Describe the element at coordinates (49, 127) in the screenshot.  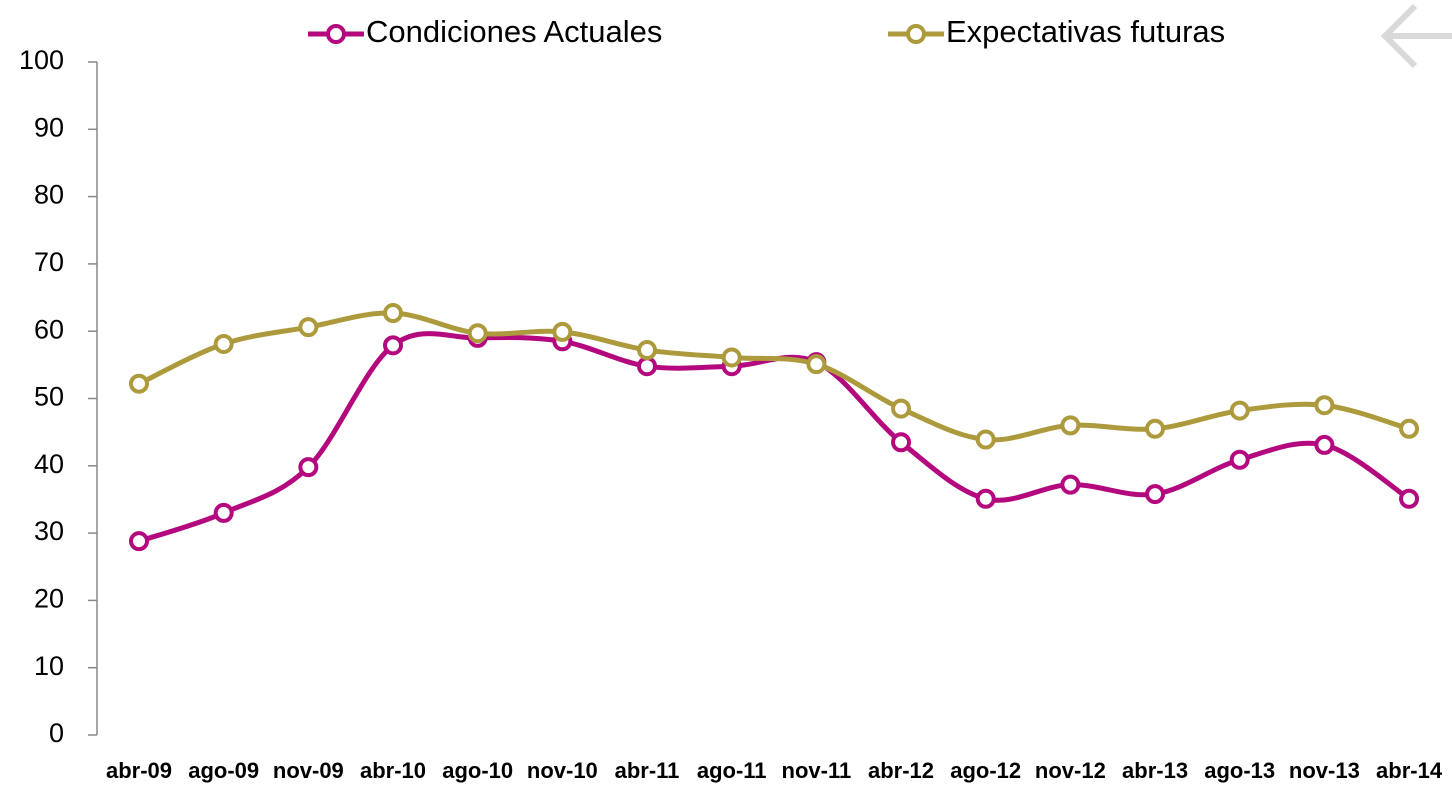
I see `y-tick-label: 90` at that location.